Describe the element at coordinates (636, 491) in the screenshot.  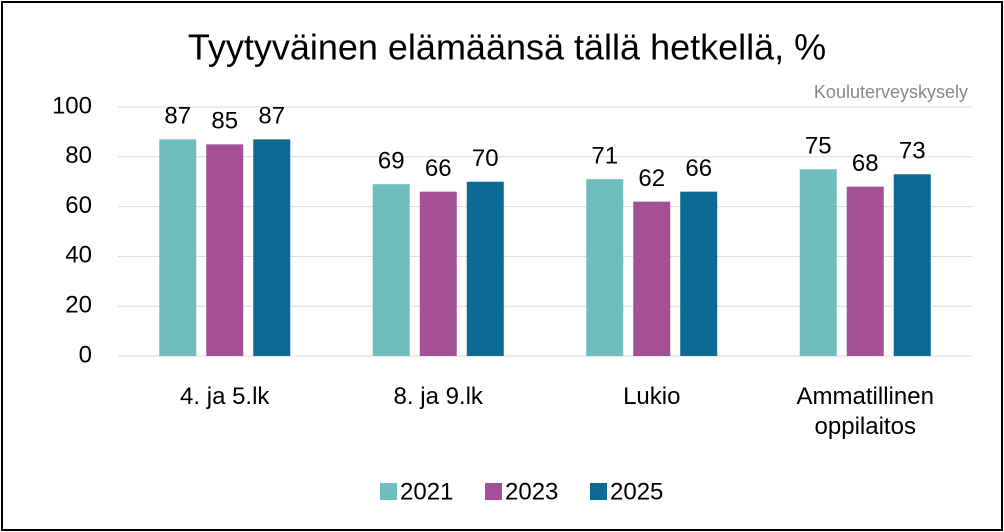
I see `legend-label: 2025` at that location.